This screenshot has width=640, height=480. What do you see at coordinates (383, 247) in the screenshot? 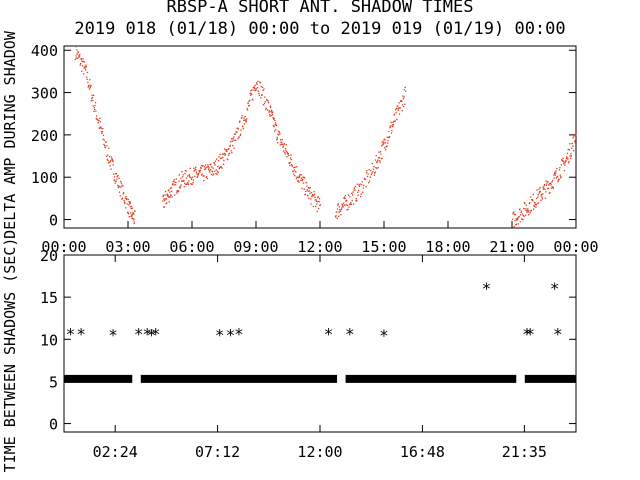
I see `x-tick-label: 15:00` at bounding box center [383, 247].